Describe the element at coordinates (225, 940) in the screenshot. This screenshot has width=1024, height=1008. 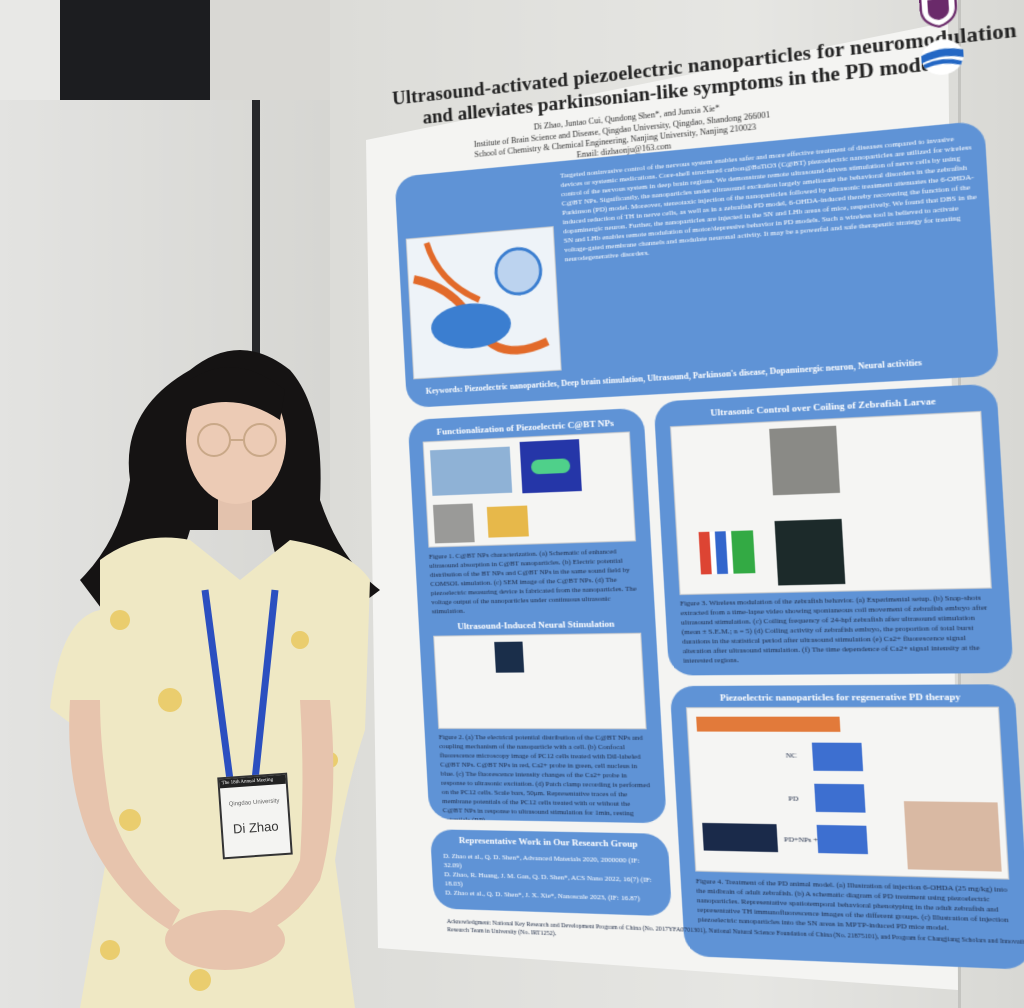
I see `hands` at that location.